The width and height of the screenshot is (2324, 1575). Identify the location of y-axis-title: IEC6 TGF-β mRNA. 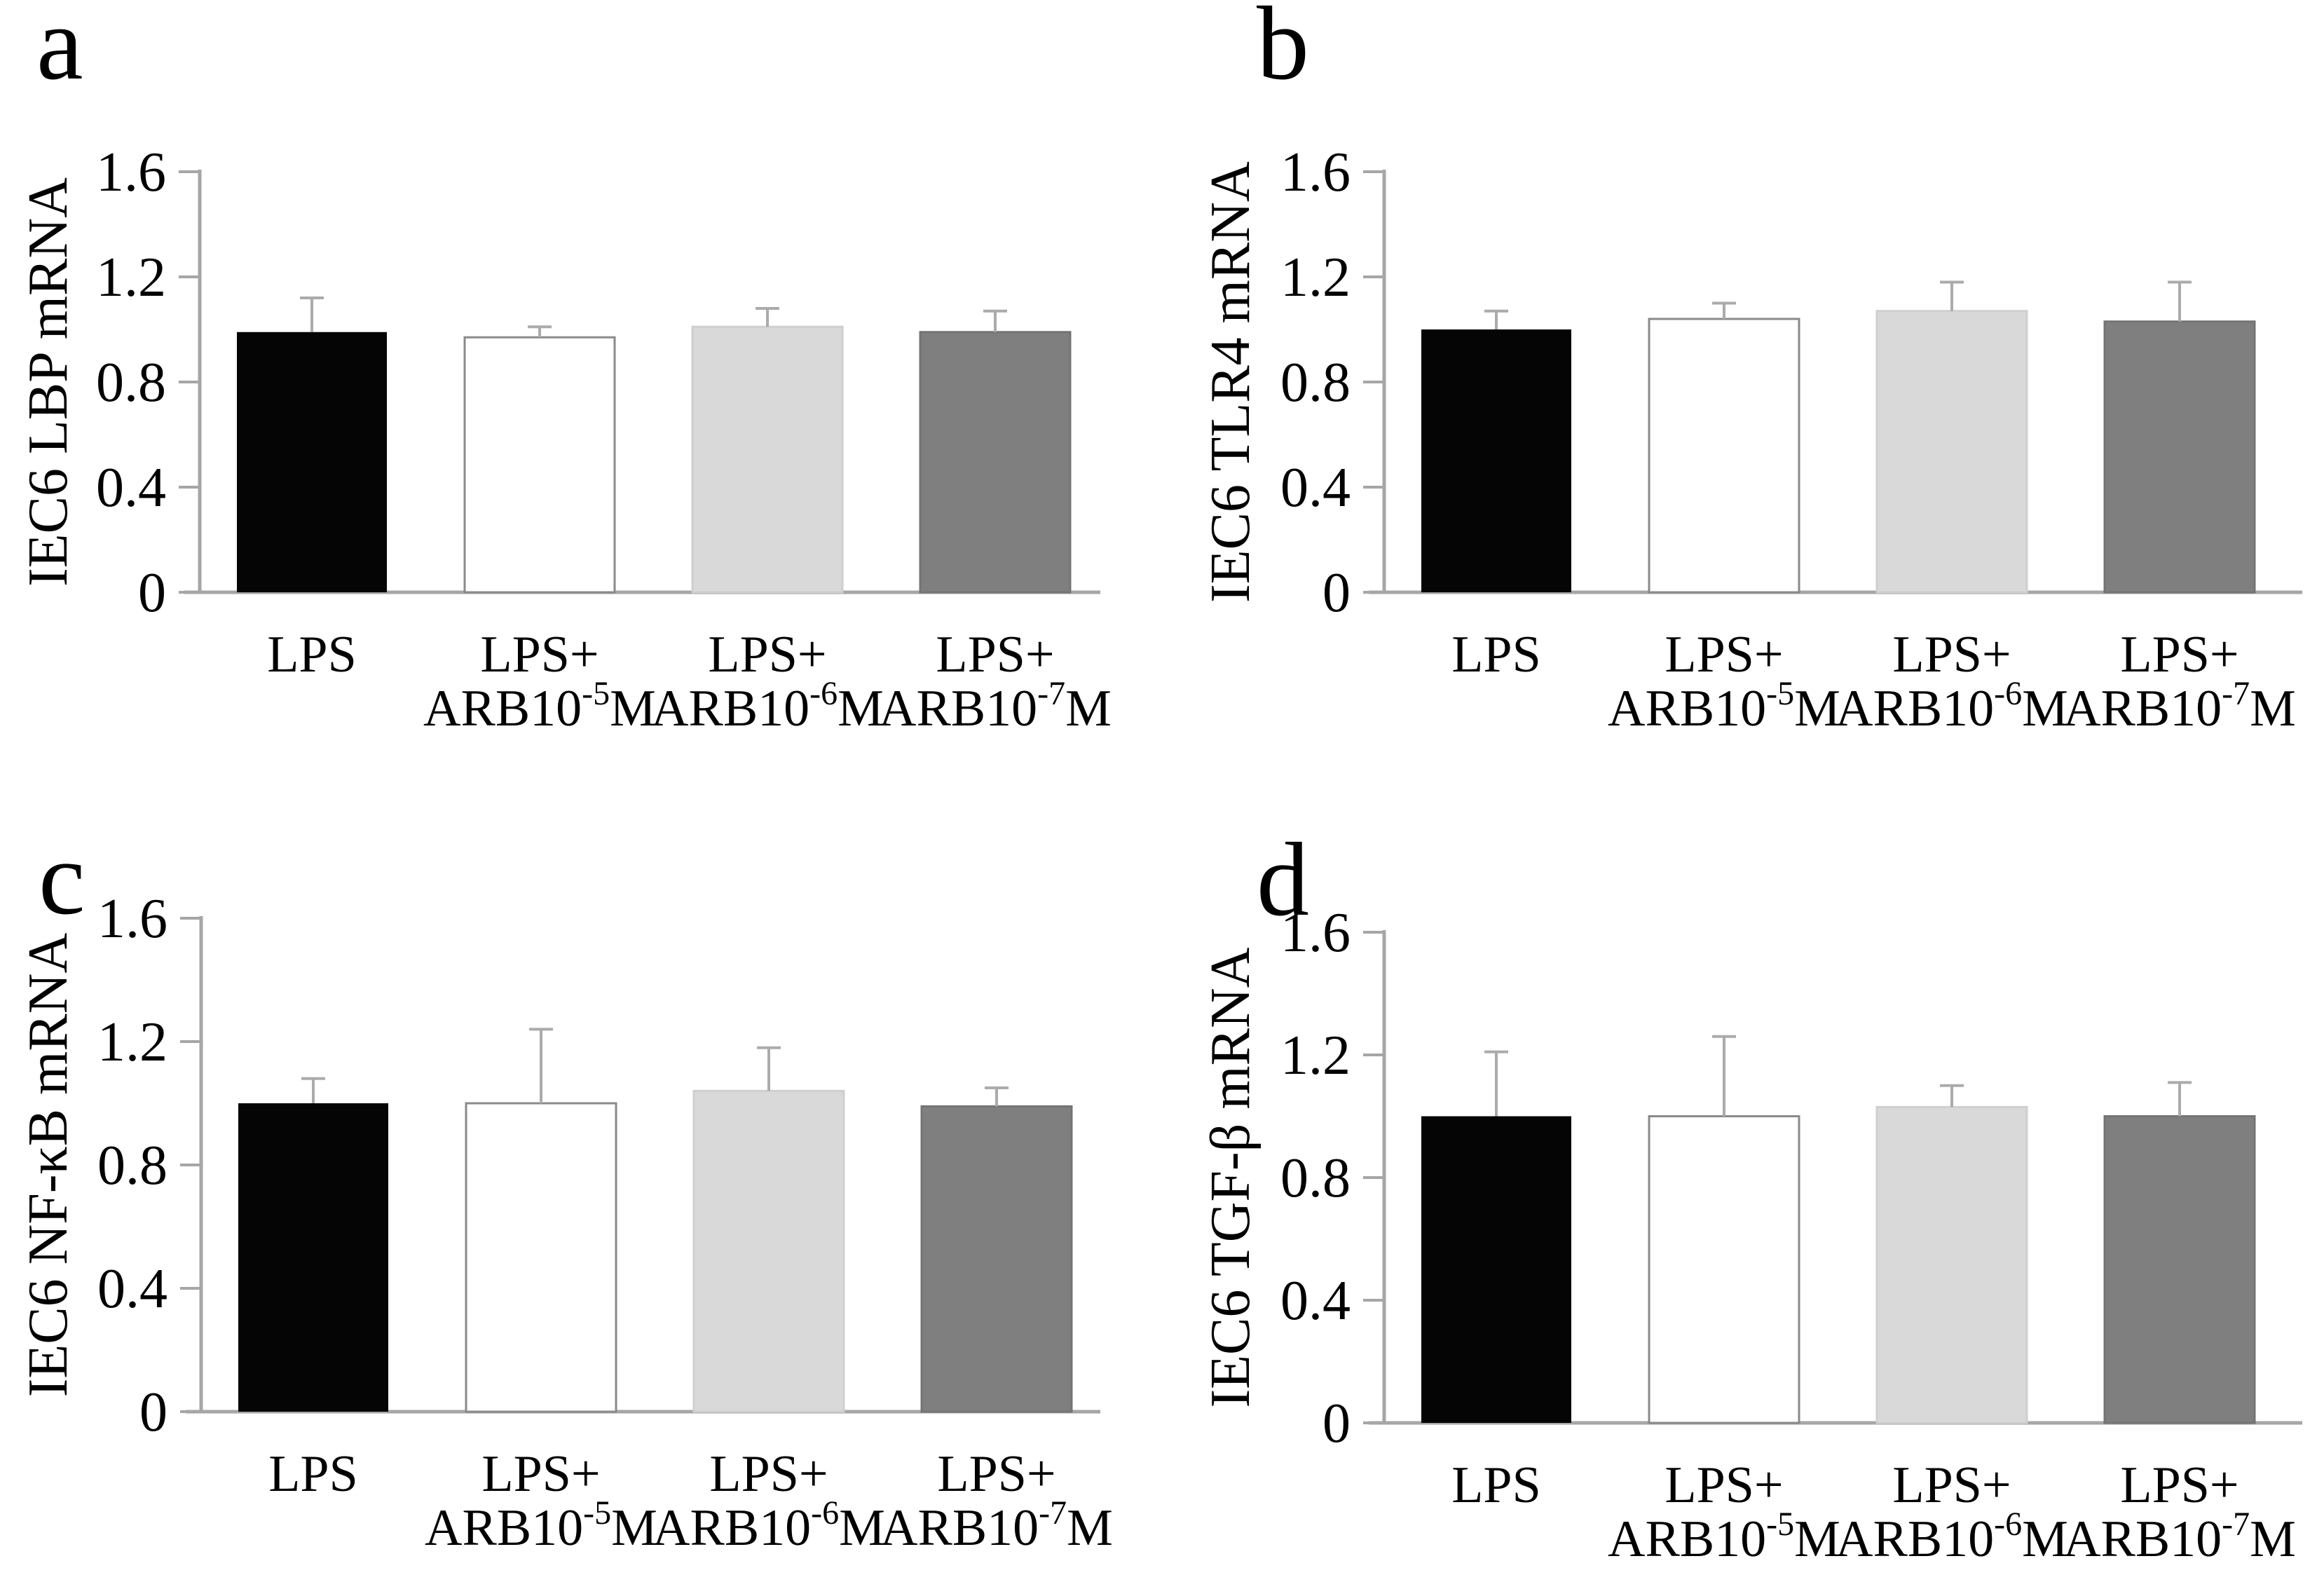
(1231, 1177).